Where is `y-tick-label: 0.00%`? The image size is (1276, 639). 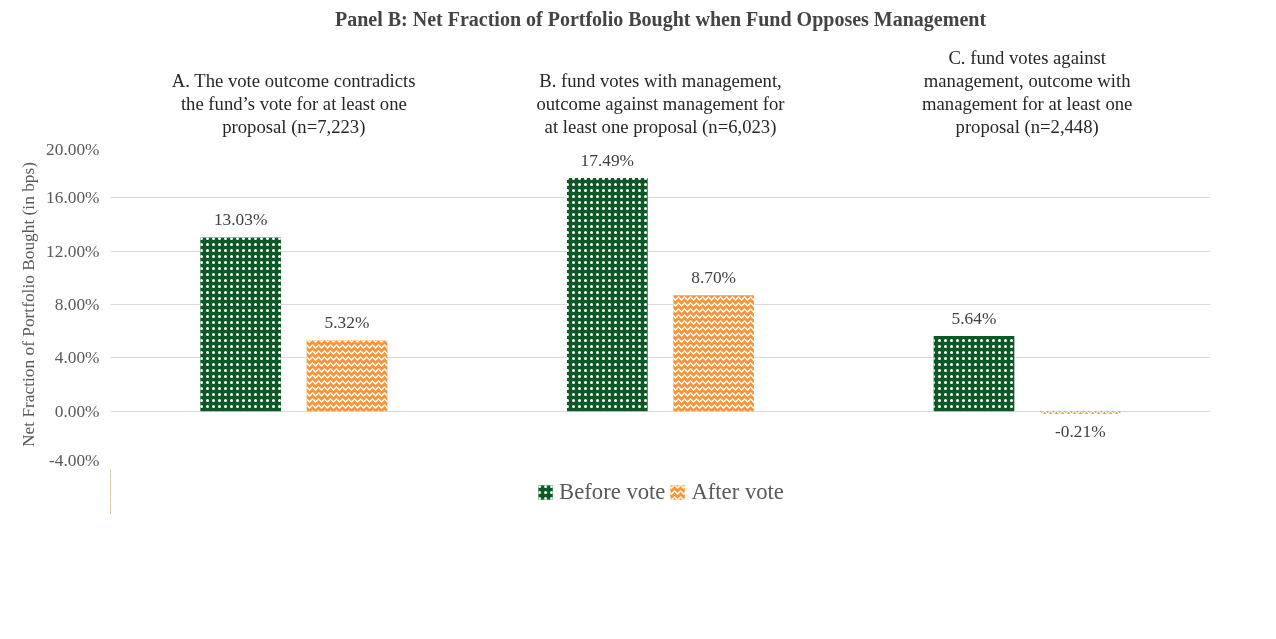
y-tick-label: 0.00% is located at coordinates (77, 411).